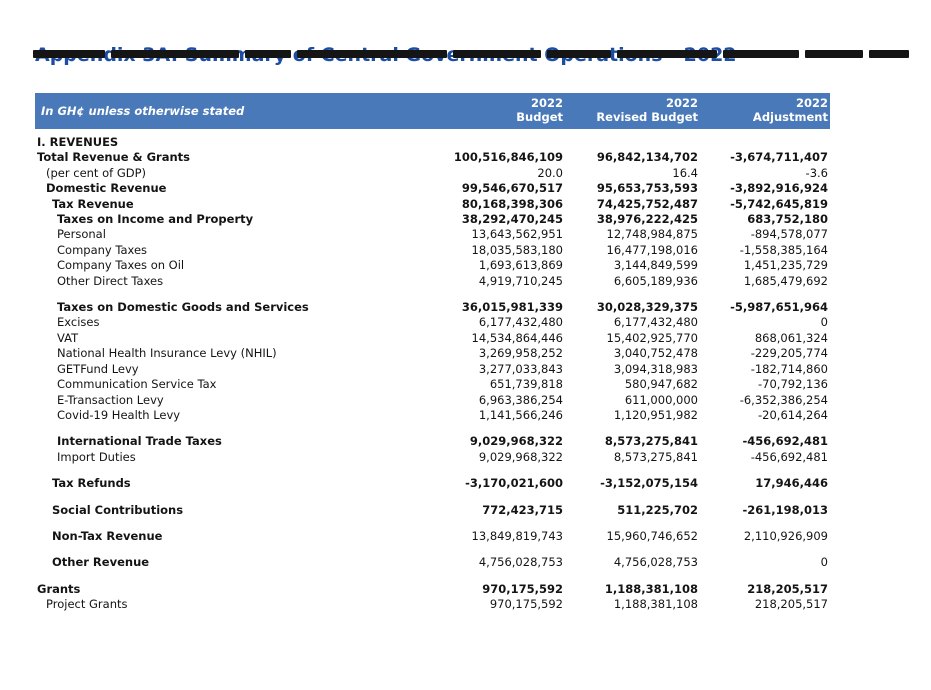  Describe the element at coordinates (106, 188) in the screenshot. I see `row-label: Domestic Revenue` at that location.